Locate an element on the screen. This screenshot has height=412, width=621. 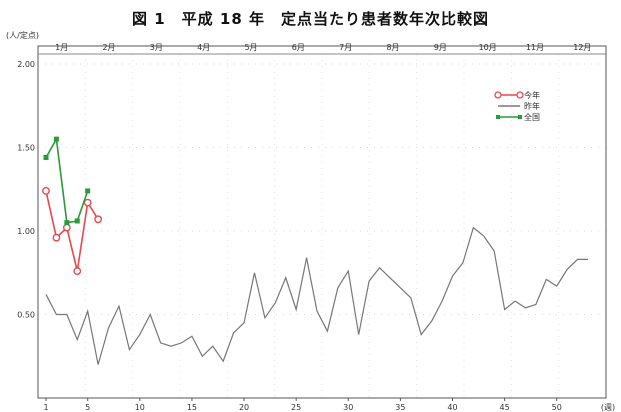
y-tick-label: 1.50 is located at coordinates (26, 148).